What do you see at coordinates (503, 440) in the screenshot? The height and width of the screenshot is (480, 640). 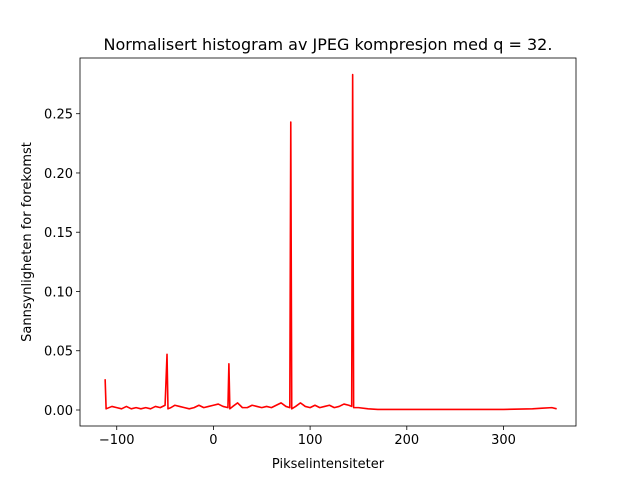 I see `x-tick-label: 300` at bounding box center [503, 440].